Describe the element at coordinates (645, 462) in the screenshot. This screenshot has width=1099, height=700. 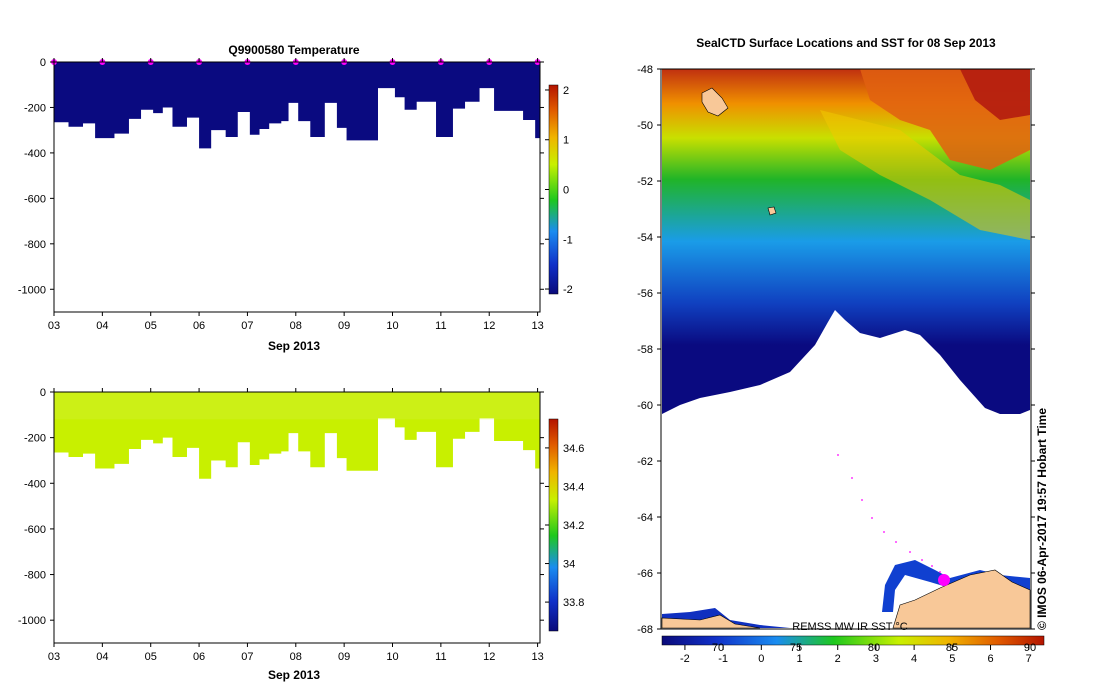
I see `lat-tick-label: -62` at that location.